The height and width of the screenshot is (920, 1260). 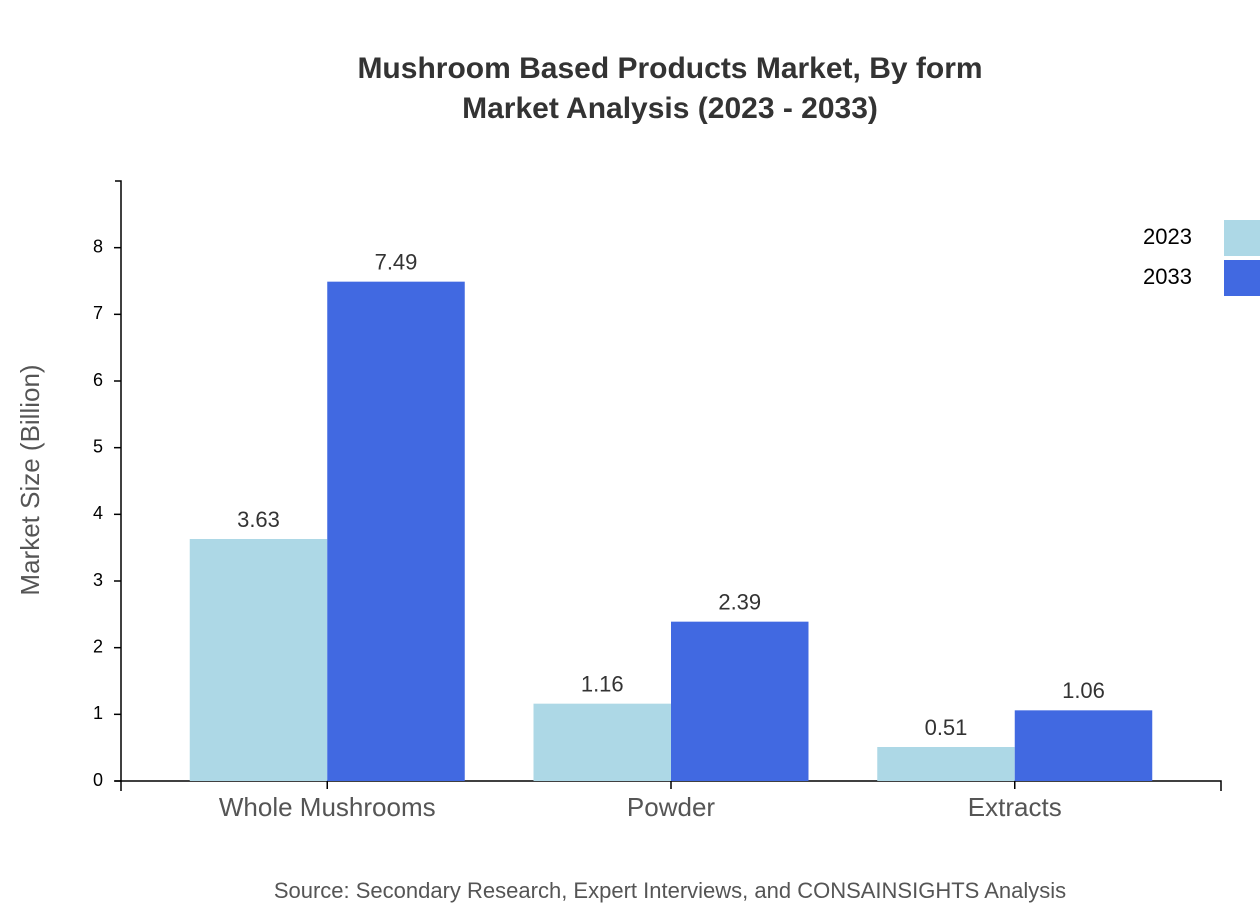 I want to click on y-tick-label: 8, so click(x=98, y=246).